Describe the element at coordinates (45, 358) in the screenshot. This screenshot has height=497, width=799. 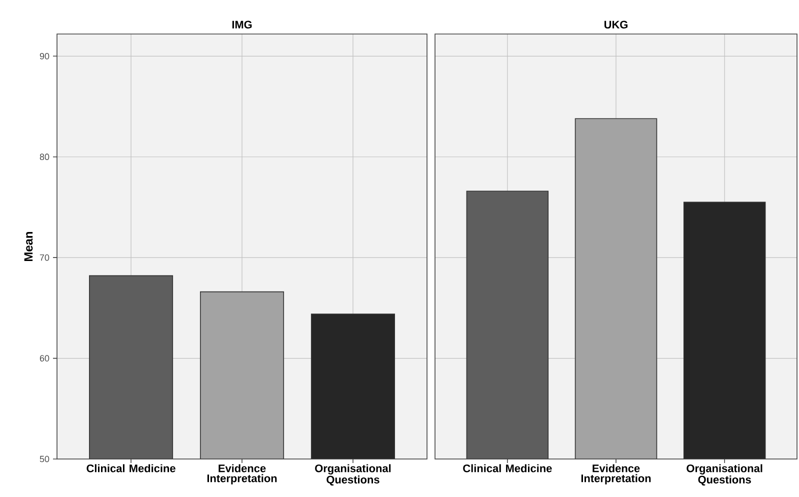
I see `y-tick-label: 60` at that location.